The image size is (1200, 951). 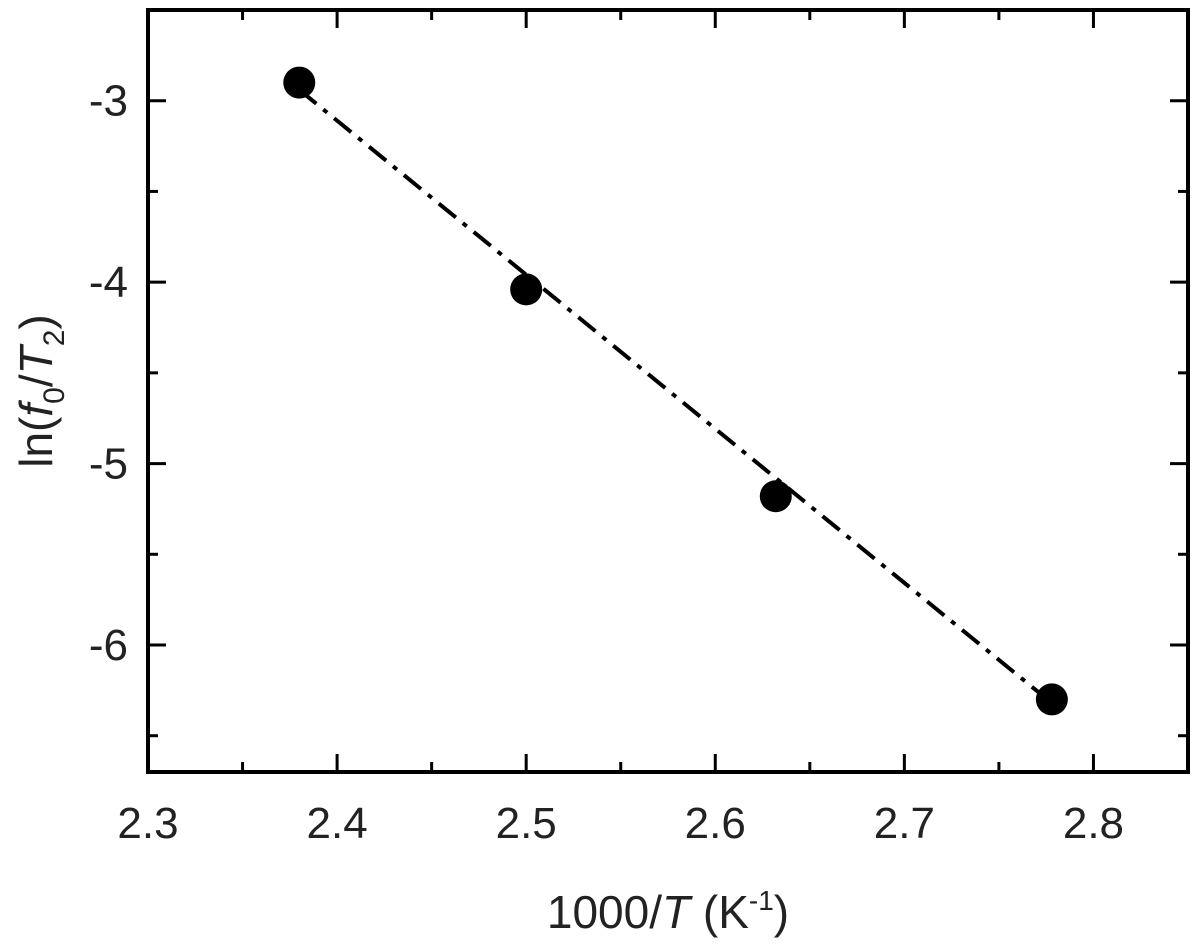 What do you see at coordinates (668, 911) in the screenshot?
I see `x-axis-label: 1000/T (K-1)` at bounding box center [668, 911].